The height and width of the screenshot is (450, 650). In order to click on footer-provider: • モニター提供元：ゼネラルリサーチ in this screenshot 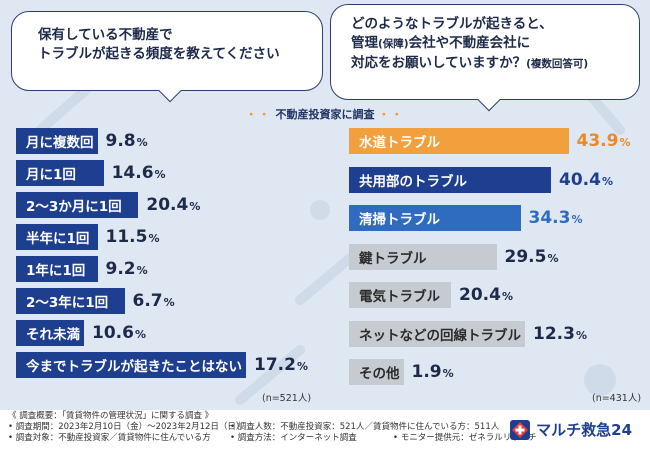, I will do `click(465, 438)`.